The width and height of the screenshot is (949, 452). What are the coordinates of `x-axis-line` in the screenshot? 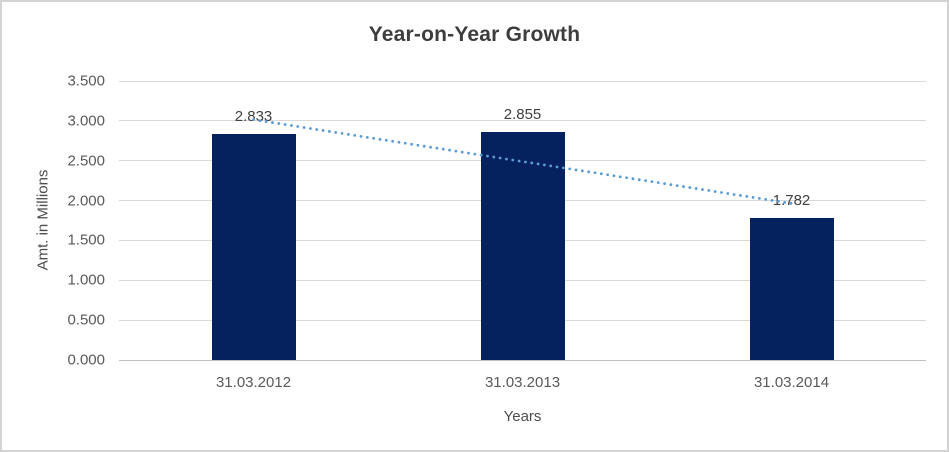 It's located at (522, 360).